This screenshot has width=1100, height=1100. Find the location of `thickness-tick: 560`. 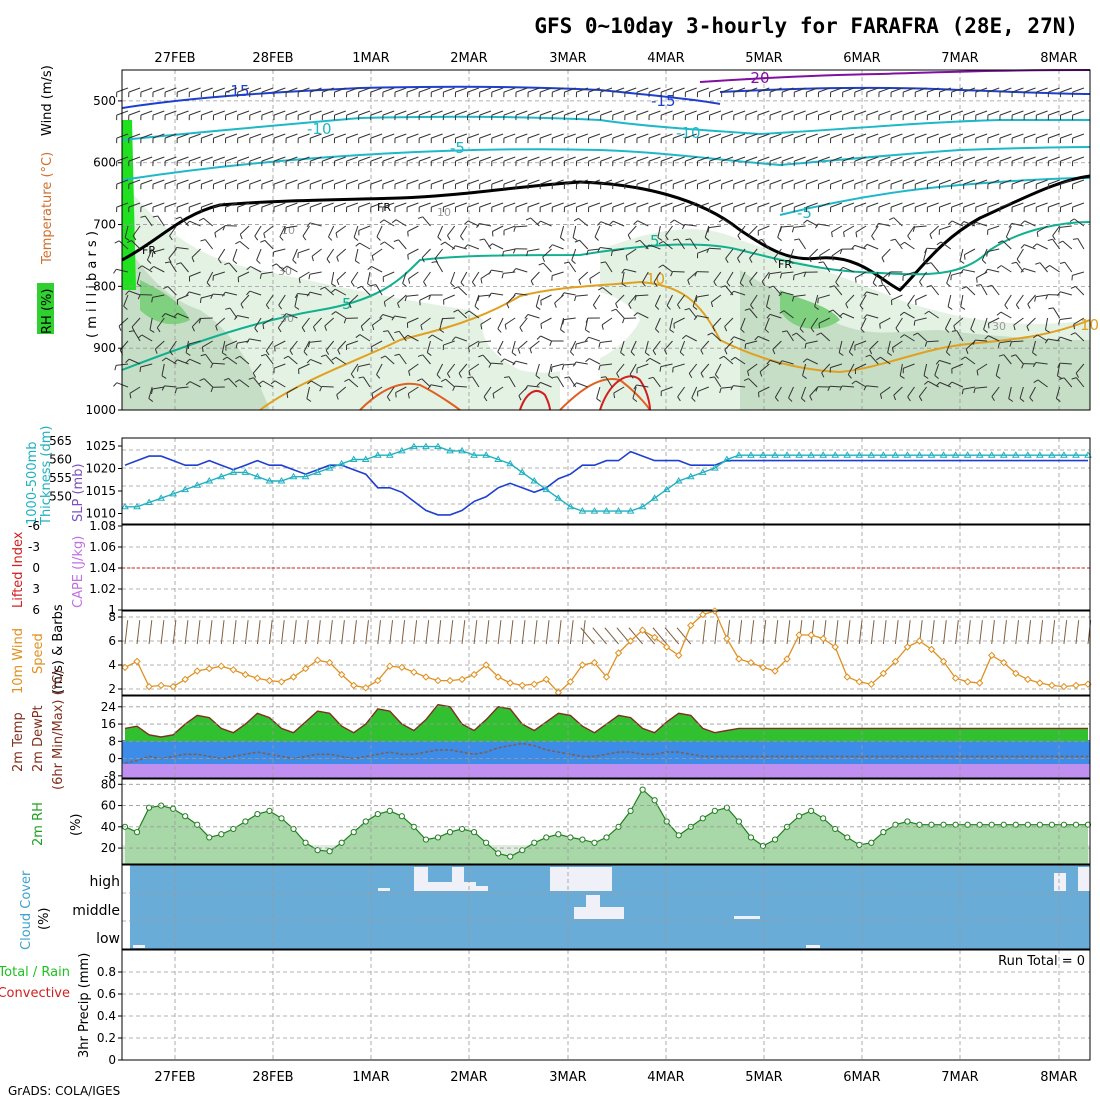

thickness-tick: 560 is located at coordinates (60, 460).